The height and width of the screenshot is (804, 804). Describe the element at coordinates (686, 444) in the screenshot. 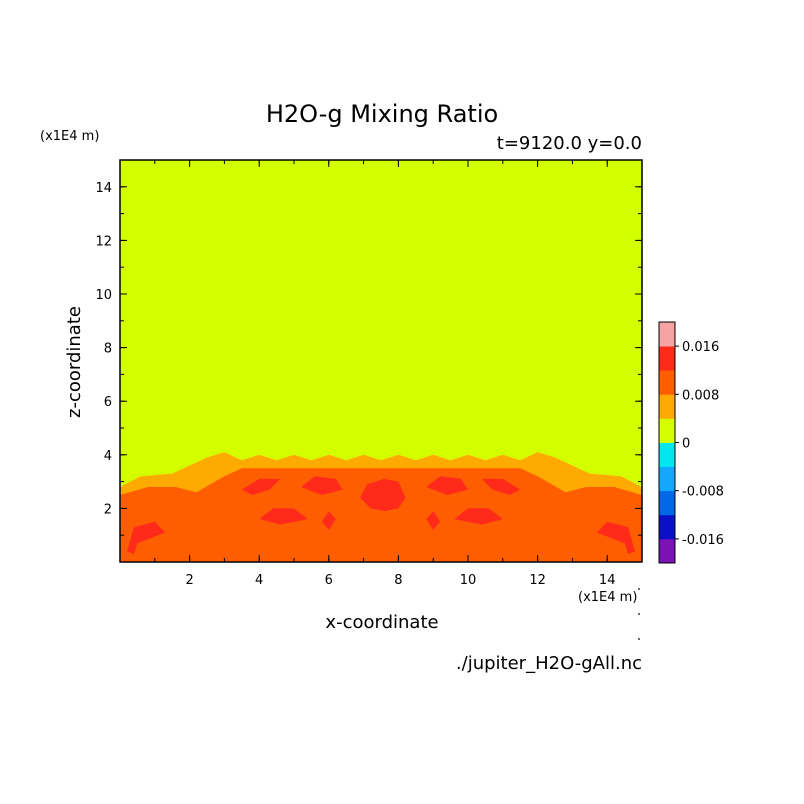

I see `colorbar-label: 0` at that location.